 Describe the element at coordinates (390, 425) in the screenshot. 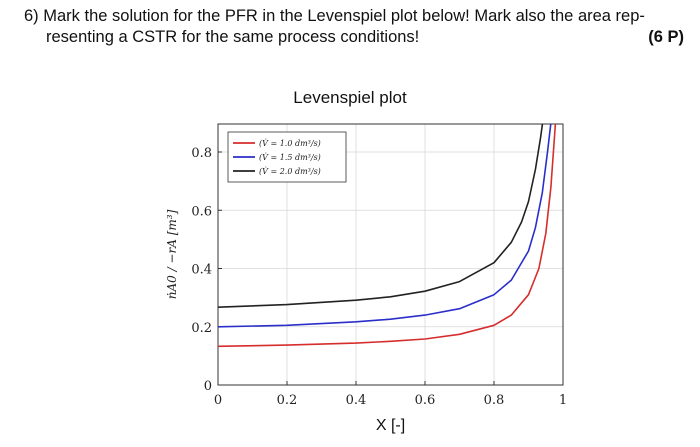

I see `x-axis-label: X [-]` at that location.